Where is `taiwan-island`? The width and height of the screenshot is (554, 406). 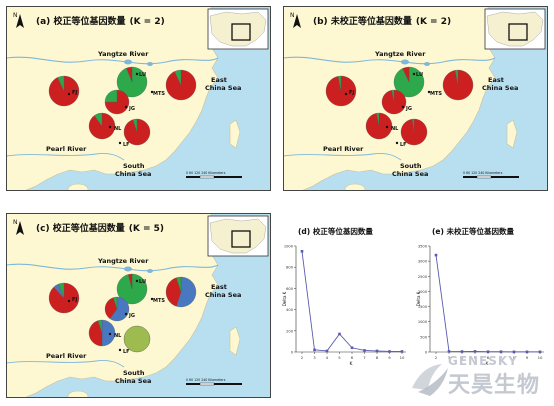
taiwan-island is located at coordinates (235, 134).